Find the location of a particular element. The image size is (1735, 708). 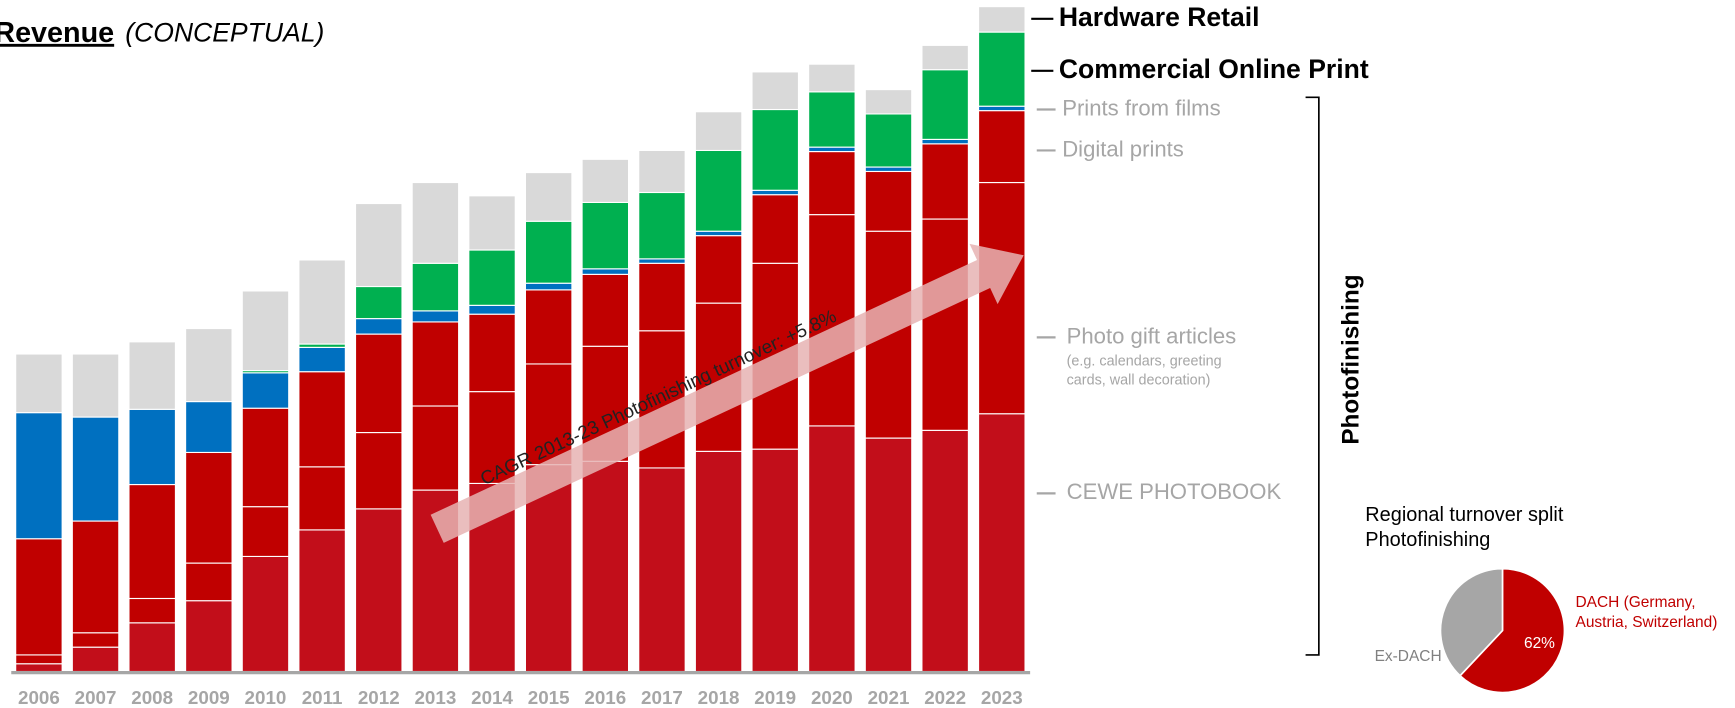

x-tick-label: 2021 is located at coordinates (889, 697).